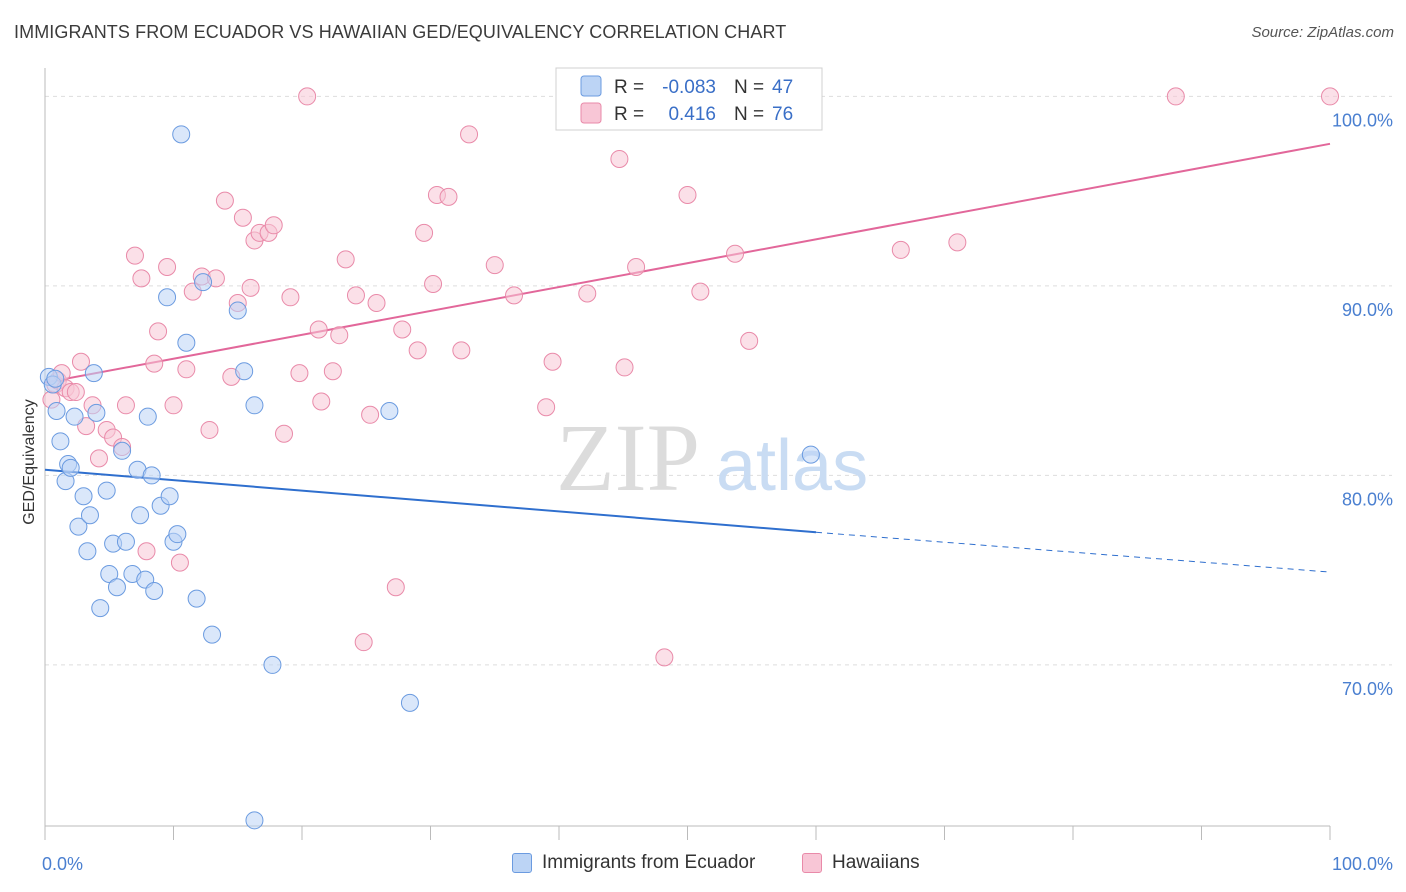 The image size is (1406, 892). I want to click on legend-n-label-2: N =, so click(749, 114).